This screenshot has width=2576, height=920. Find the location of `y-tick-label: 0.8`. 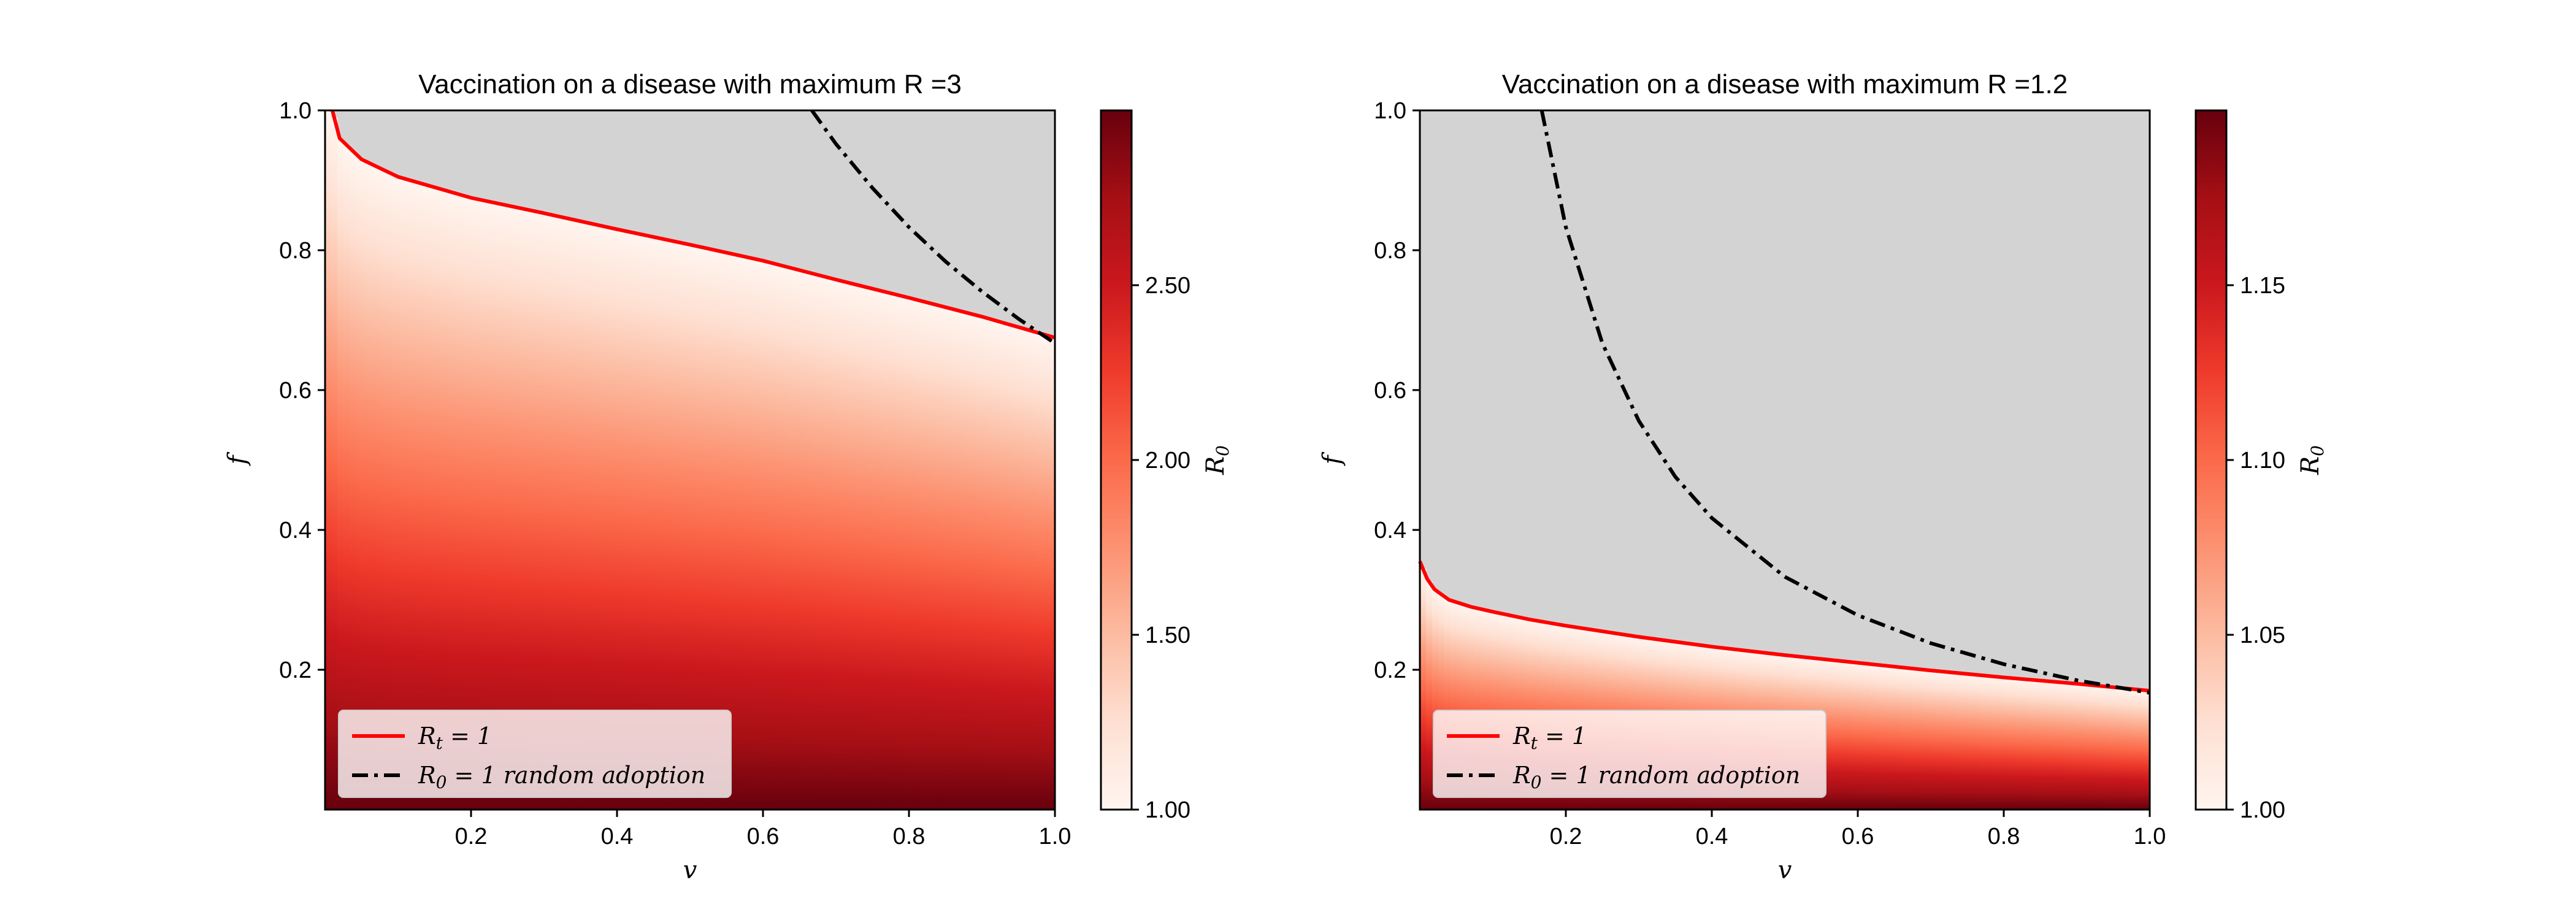

y-tick-label: 0.8 is located at coordinates (295, 251).